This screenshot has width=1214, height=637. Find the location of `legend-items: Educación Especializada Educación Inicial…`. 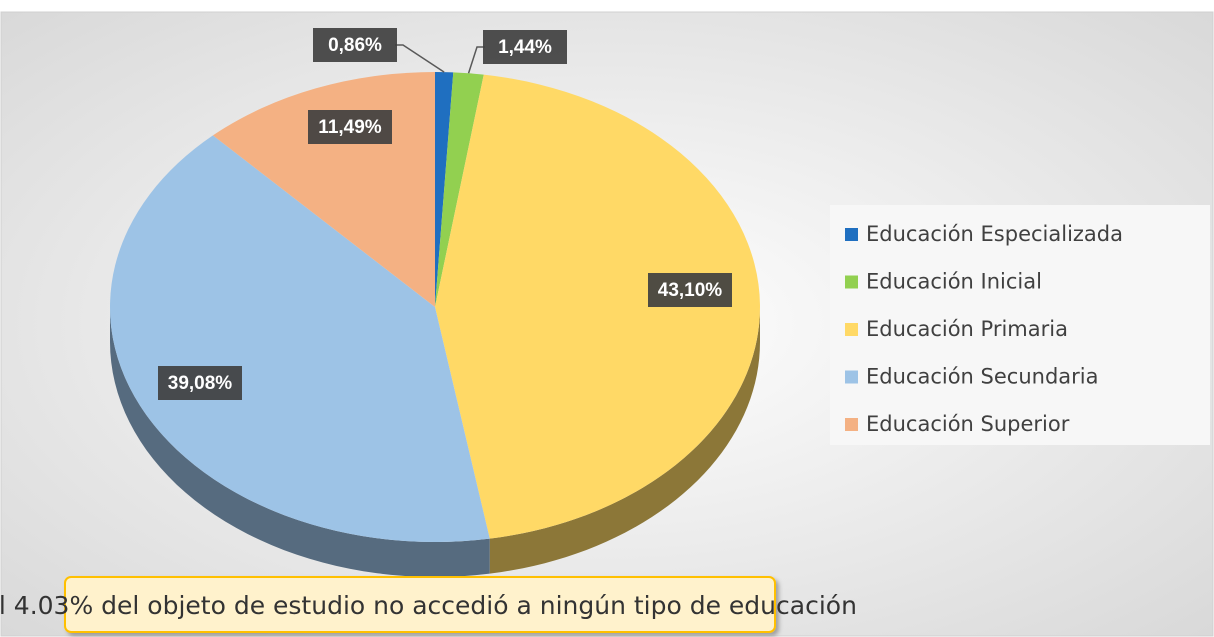

legend-items: Educación Especializada Educación Inicial… is located at coordinates (984, 329).